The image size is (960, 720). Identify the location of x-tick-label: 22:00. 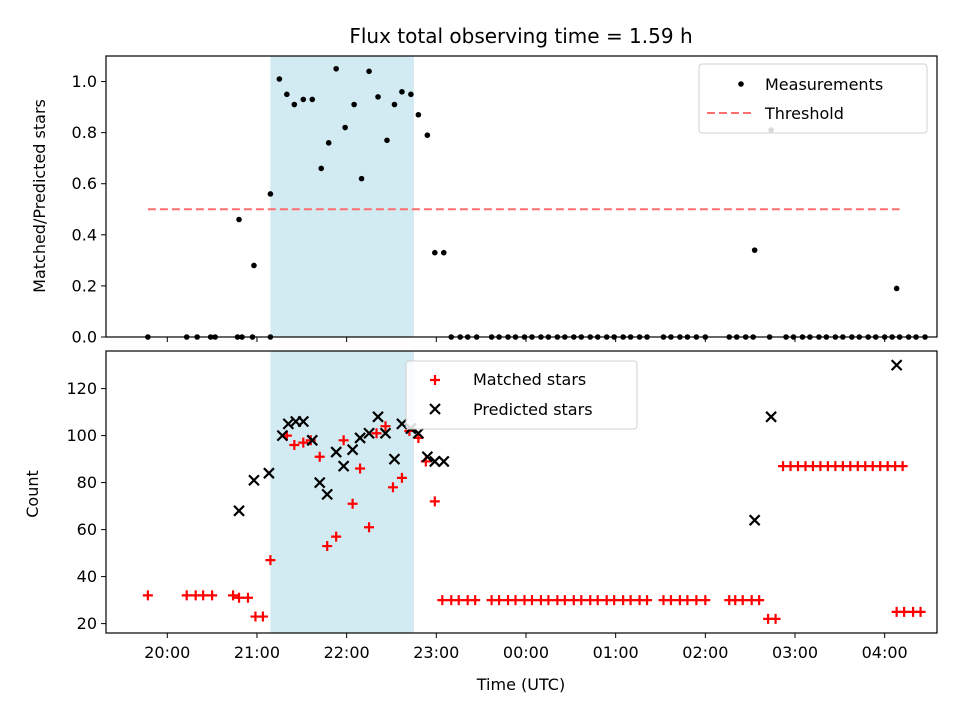
(347, 652).